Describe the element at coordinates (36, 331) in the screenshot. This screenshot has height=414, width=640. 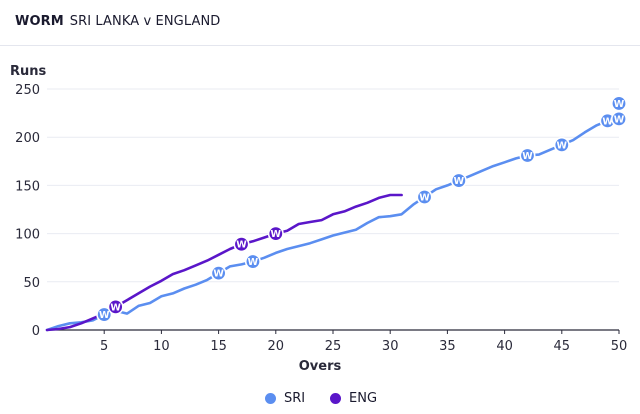
I see `y-tick-label: 0` at that location.